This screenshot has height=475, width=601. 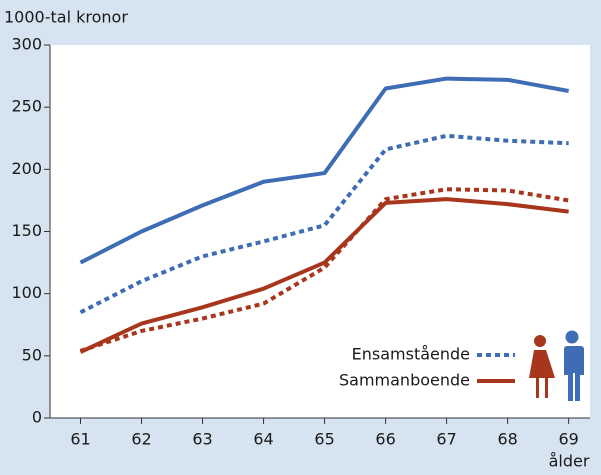 I want to click on x-tick-label: 67, so click(x=446, y=439).